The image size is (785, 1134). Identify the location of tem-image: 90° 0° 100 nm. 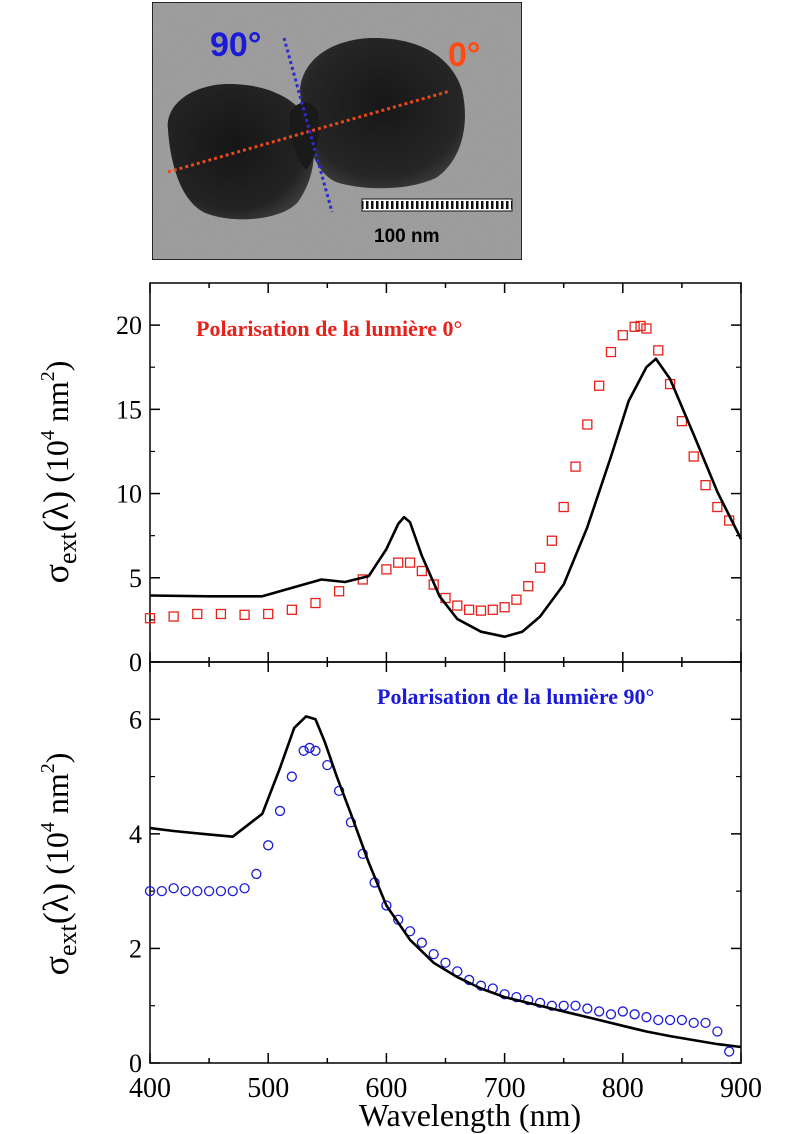
(337, 131).